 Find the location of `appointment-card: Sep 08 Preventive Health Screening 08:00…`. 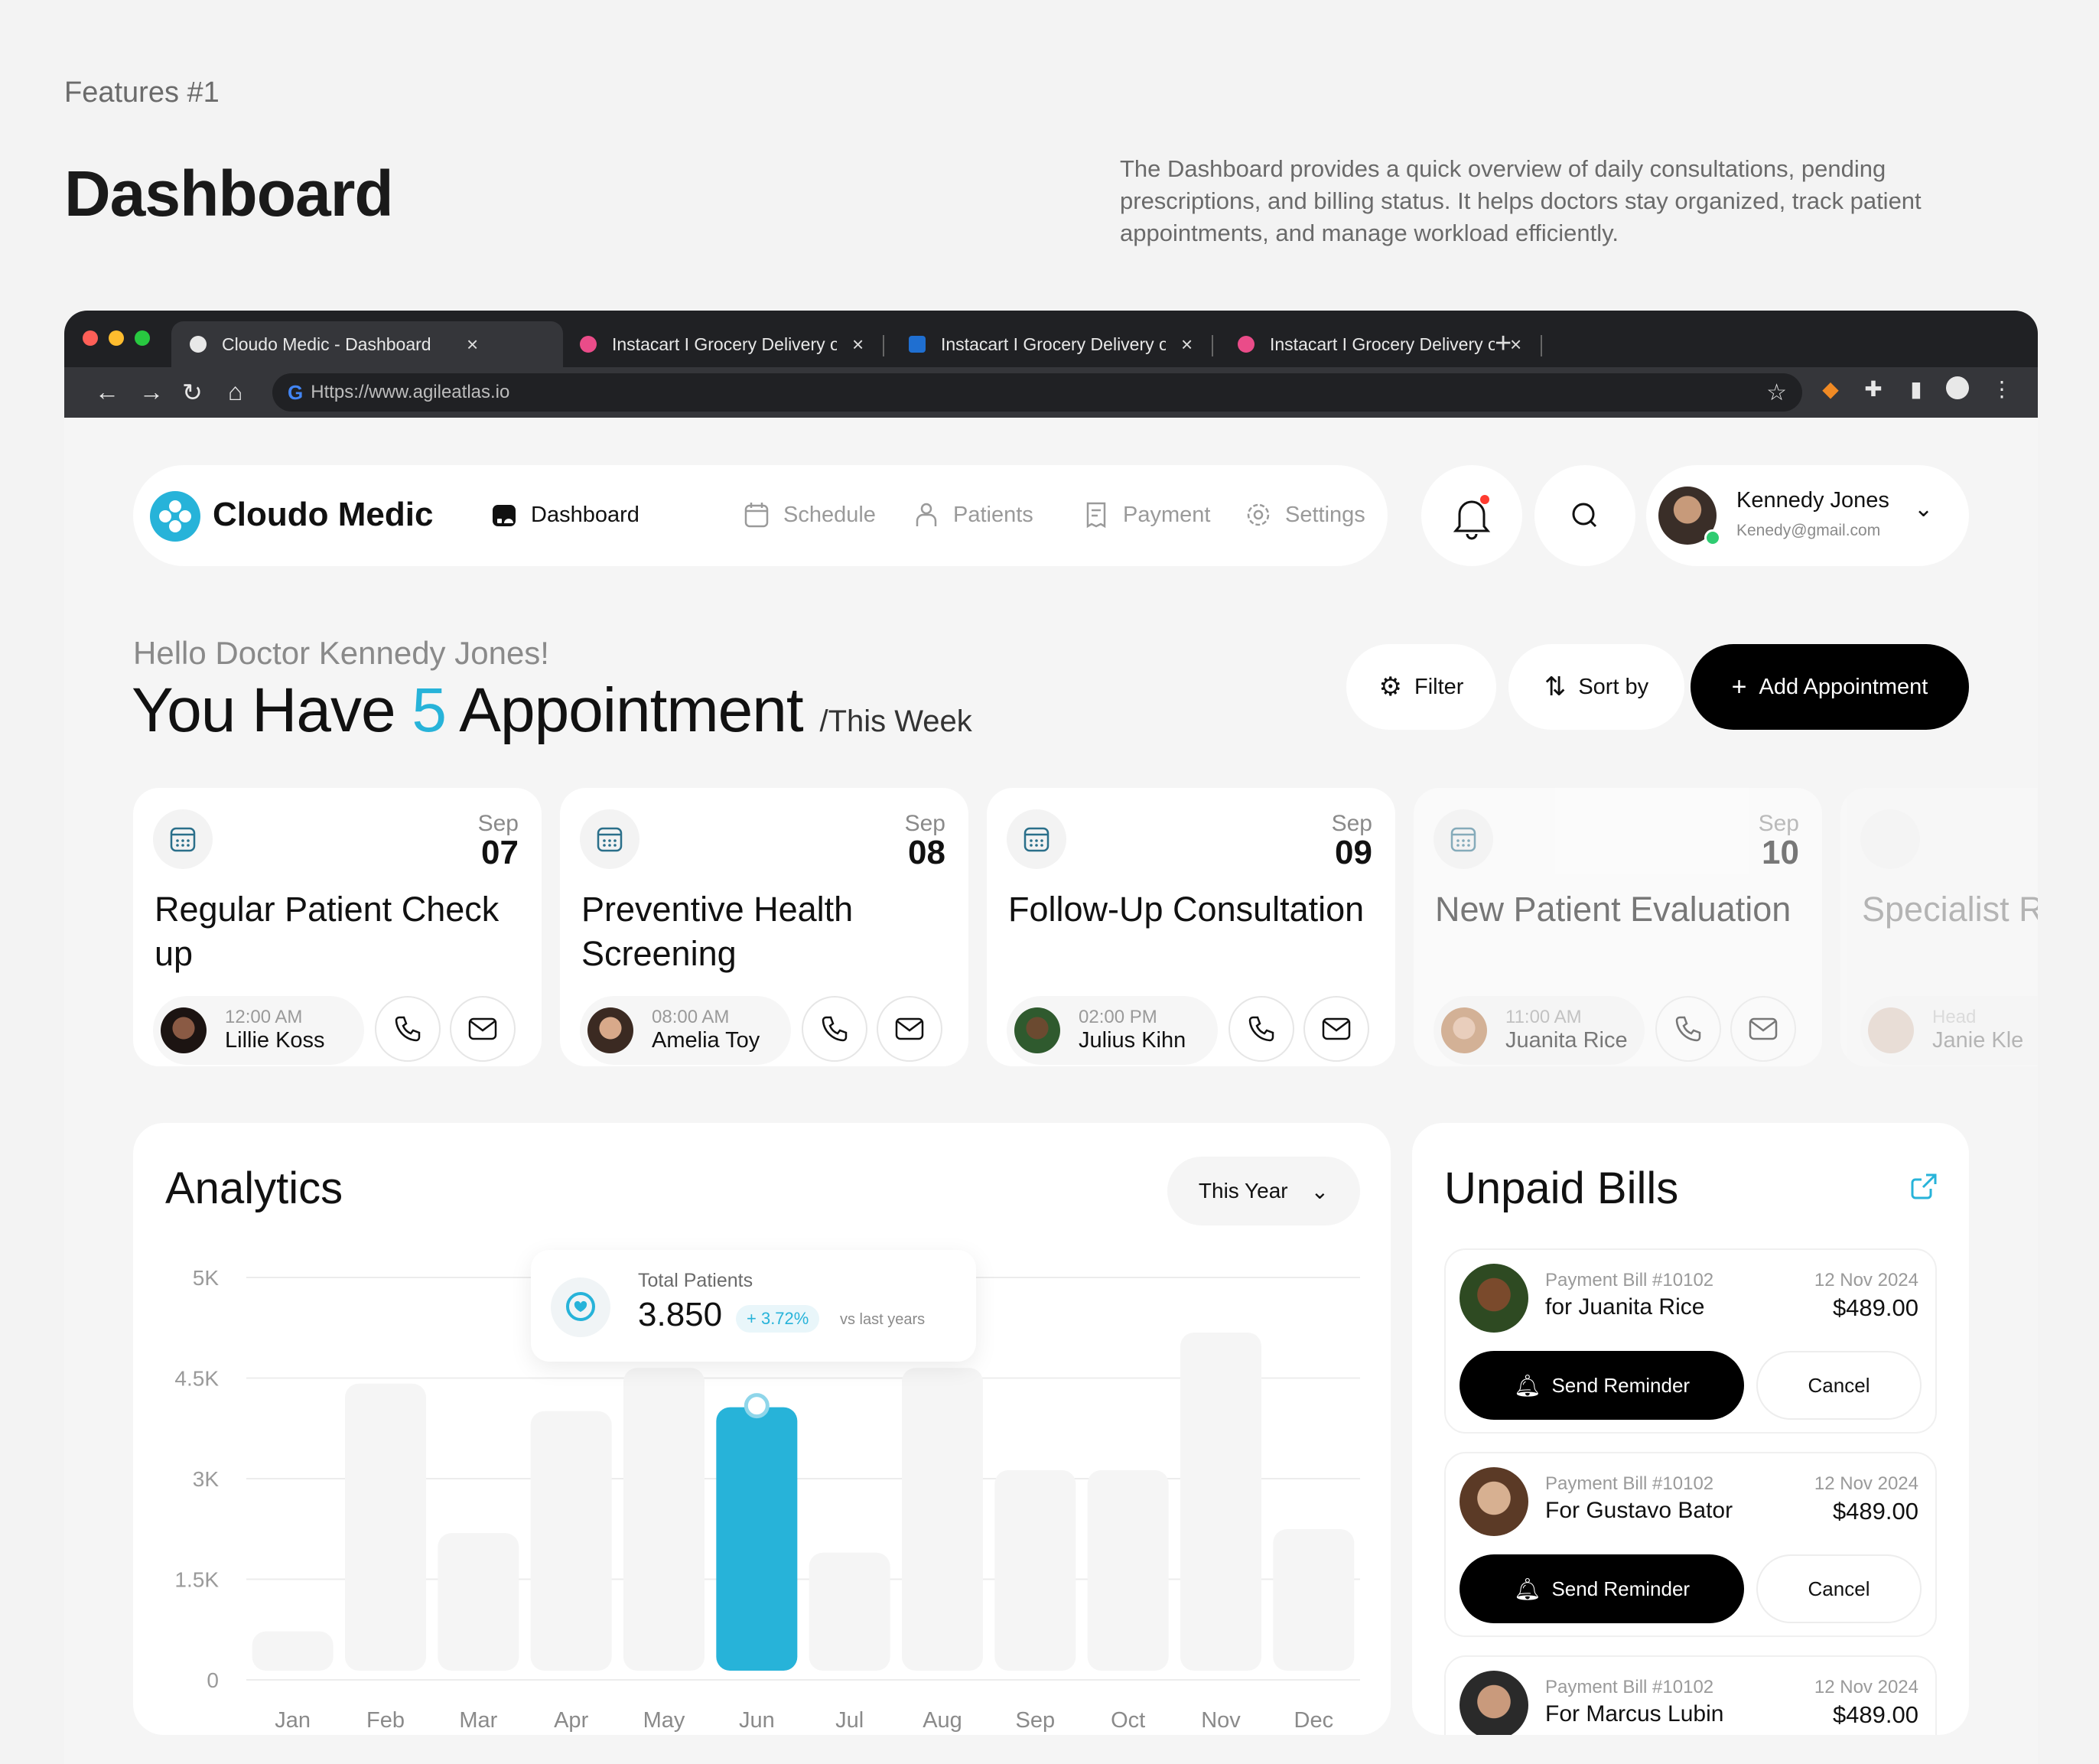

appointment-card: Sep 08 Preventive Health Screening 08:00… is located at coordinates (764, 927).